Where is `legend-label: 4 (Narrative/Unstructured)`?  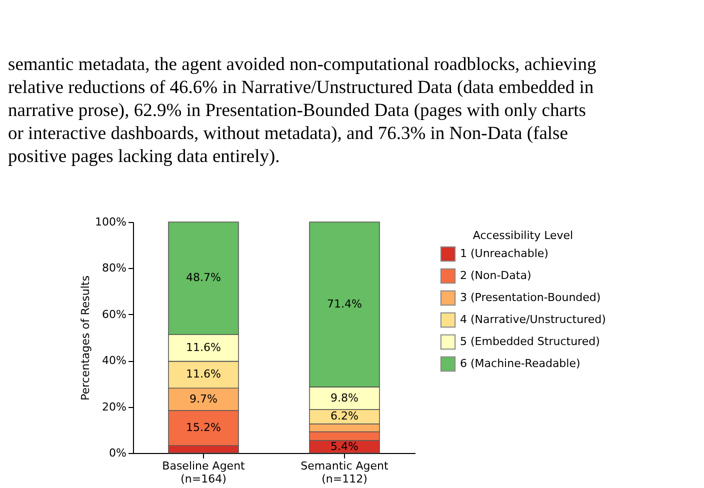
legend-label: 4 (Narrative/Unstructured) is located at coordinates (533, 319).